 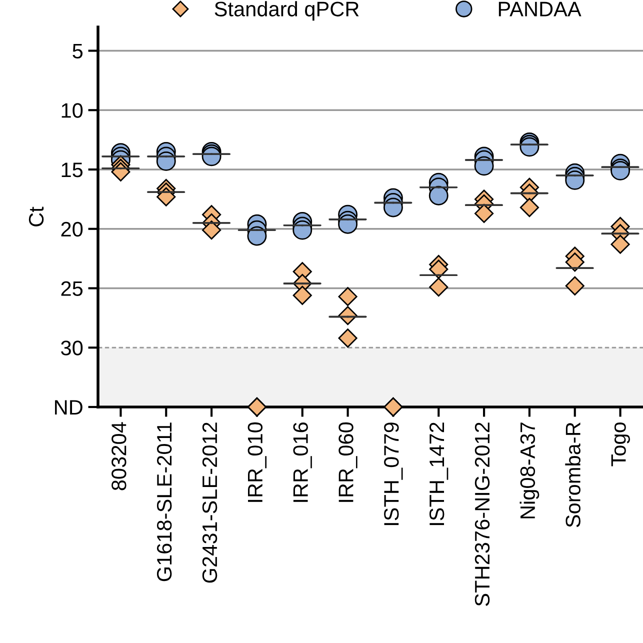 What do you see at coordinates (72, 170) in the screenshot?
I see `y-tick-label: 15` at bounding box center [72, 170].